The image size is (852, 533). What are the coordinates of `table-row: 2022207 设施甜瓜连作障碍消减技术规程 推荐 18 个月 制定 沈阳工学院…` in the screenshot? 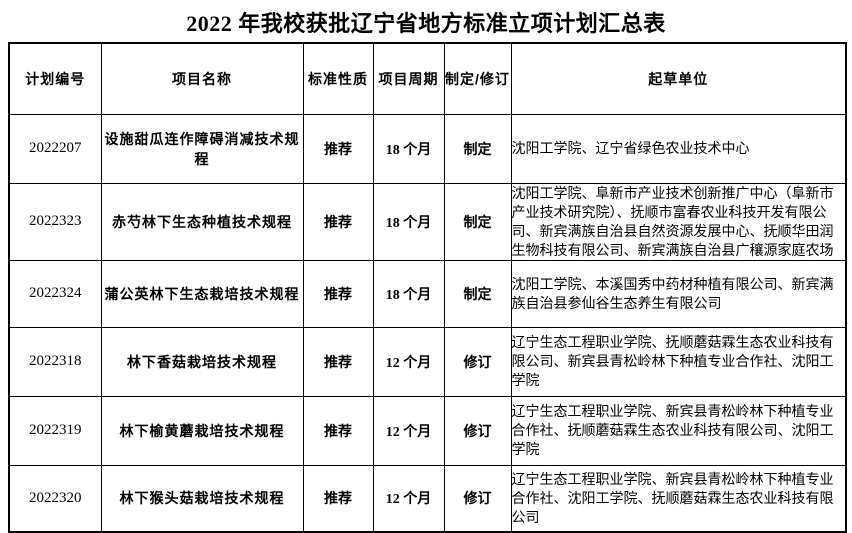 It's located at (427, 148).